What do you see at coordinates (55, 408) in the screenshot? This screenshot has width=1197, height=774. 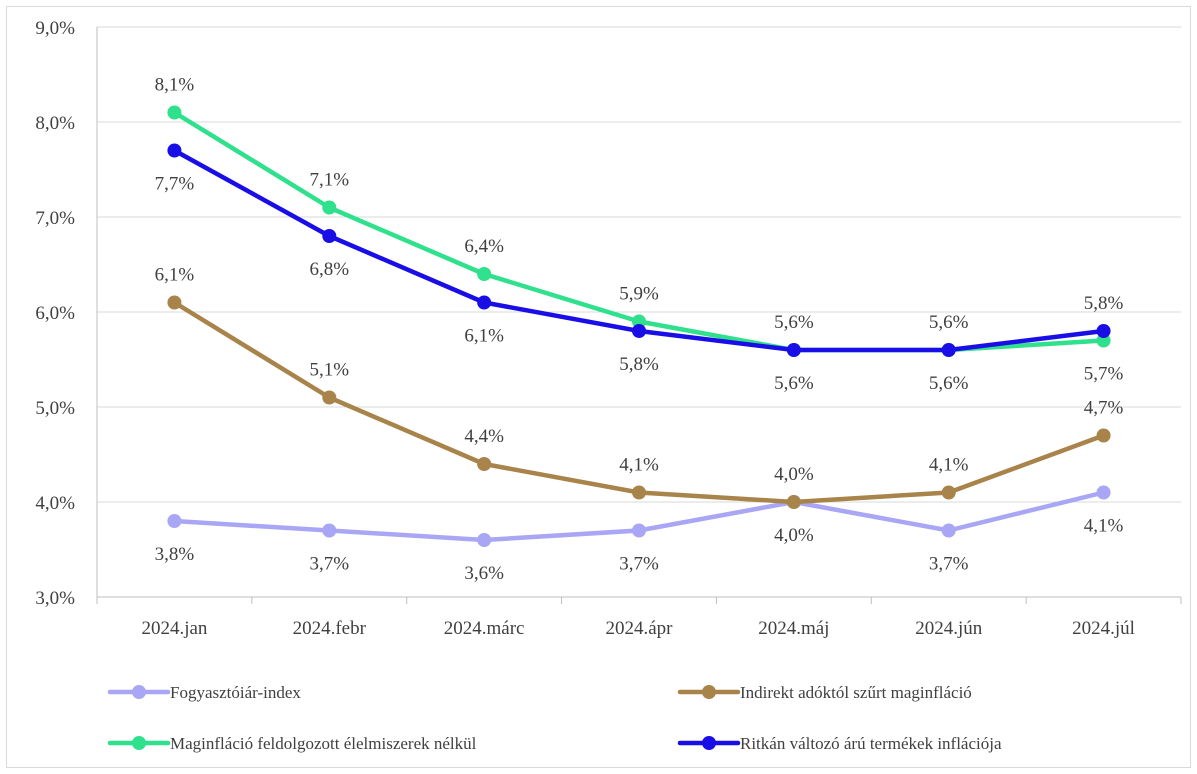 I see `y-tick-label: 5,0%` at bounding box center [55, 408].